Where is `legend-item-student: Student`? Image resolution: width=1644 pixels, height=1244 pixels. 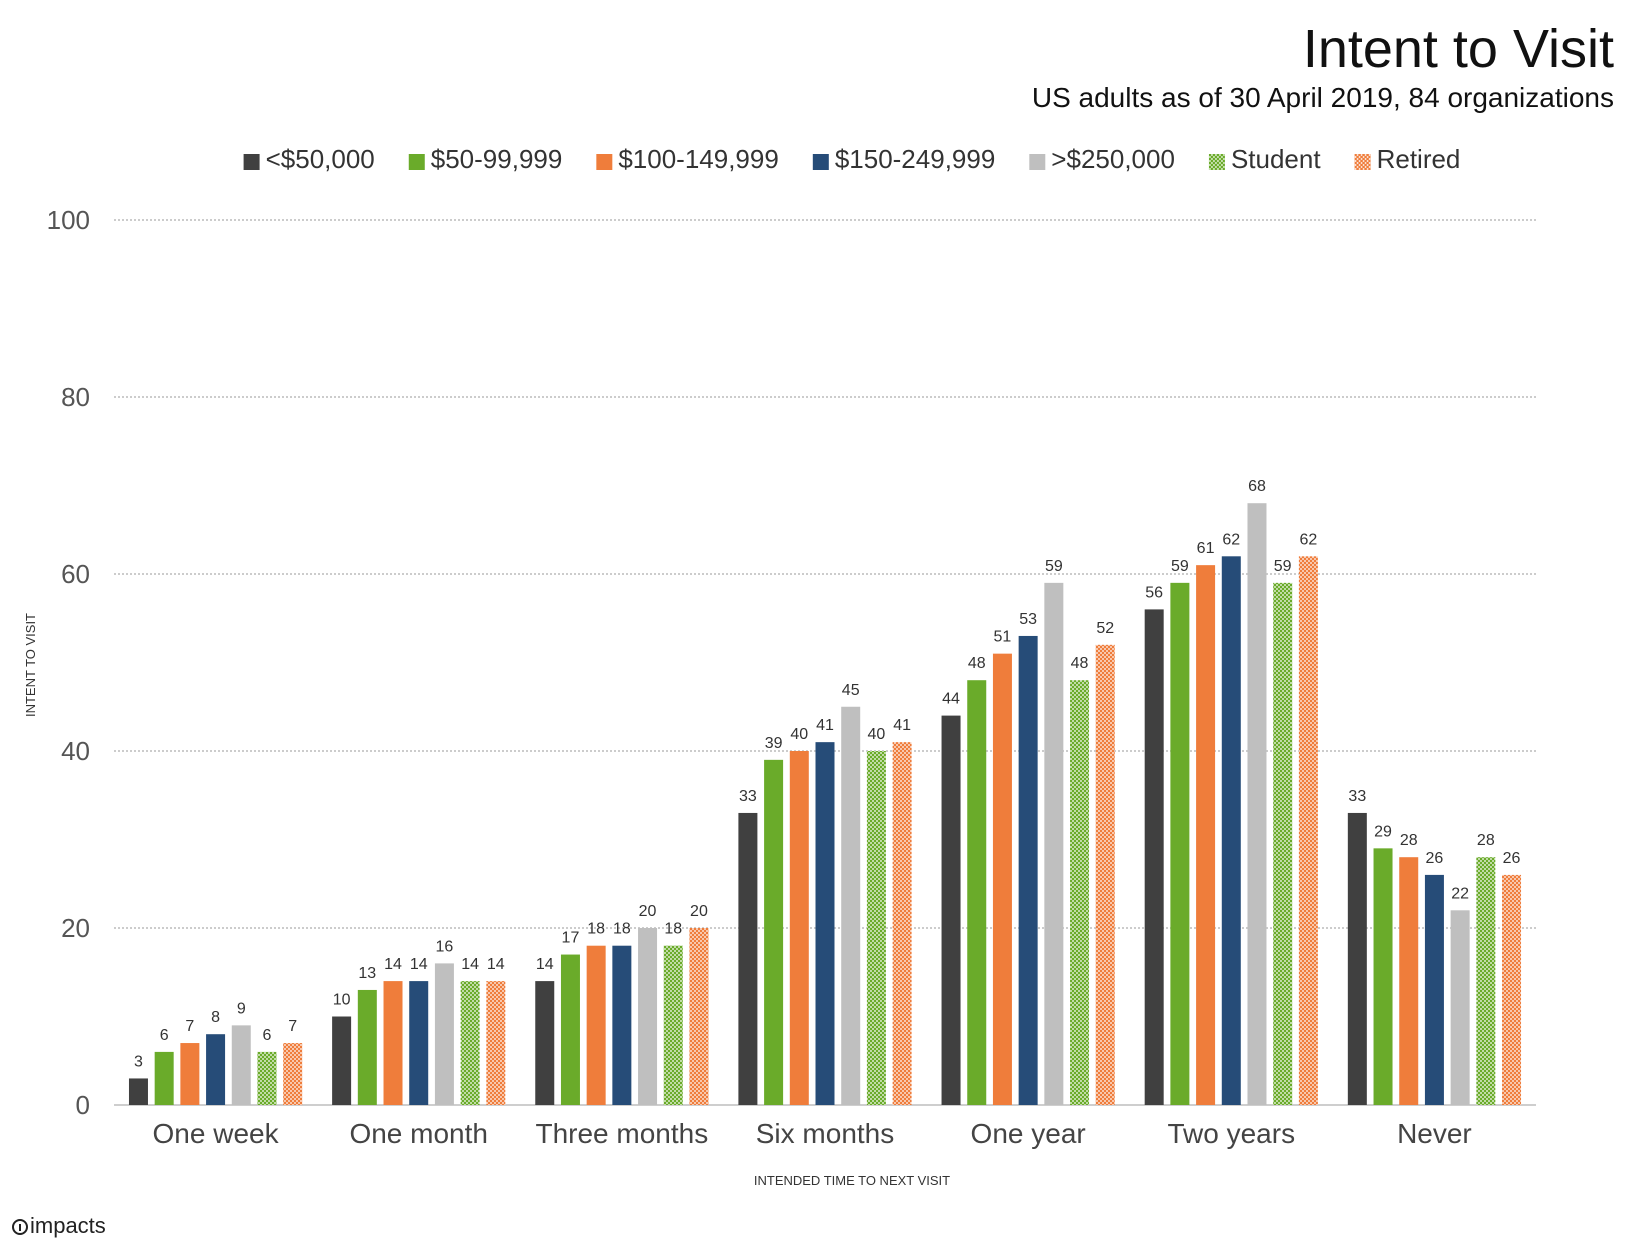 legend-item-student: Student is located at coordinates (1264, 159).